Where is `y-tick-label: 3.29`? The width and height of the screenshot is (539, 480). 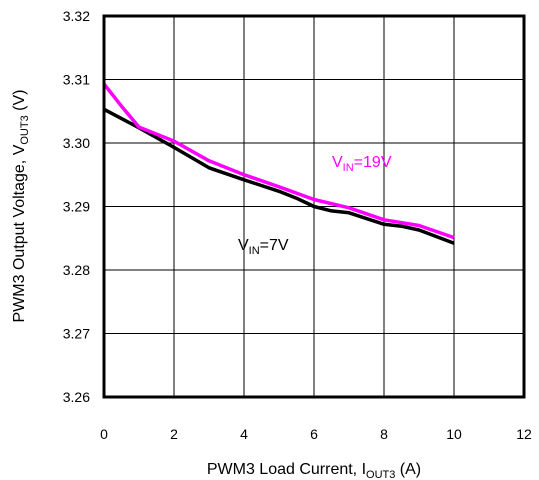
y-tick-label: 3.29 is located at coordinates (76, 207).